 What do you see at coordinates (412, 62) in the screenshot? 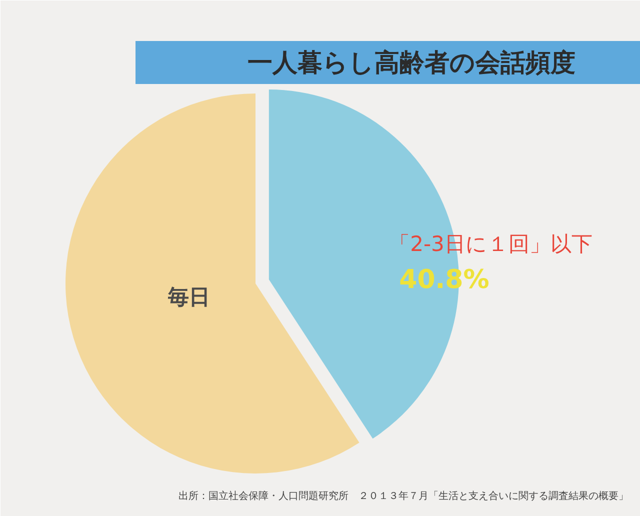
I see `chart-title: 一人暮らし高齢者の会話頻度` at bounding box center [412, 62].